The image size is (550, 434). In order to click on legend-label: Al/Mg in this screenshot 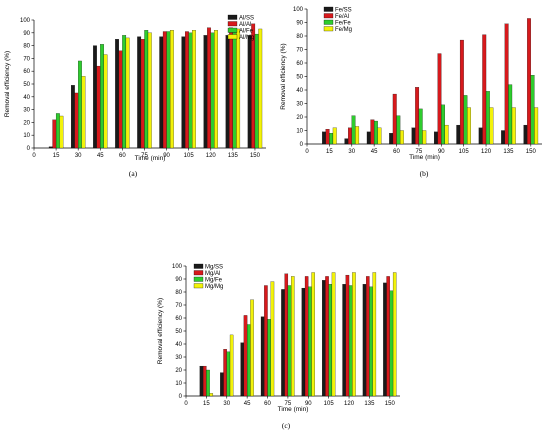, I will do `click(246, 38)`.